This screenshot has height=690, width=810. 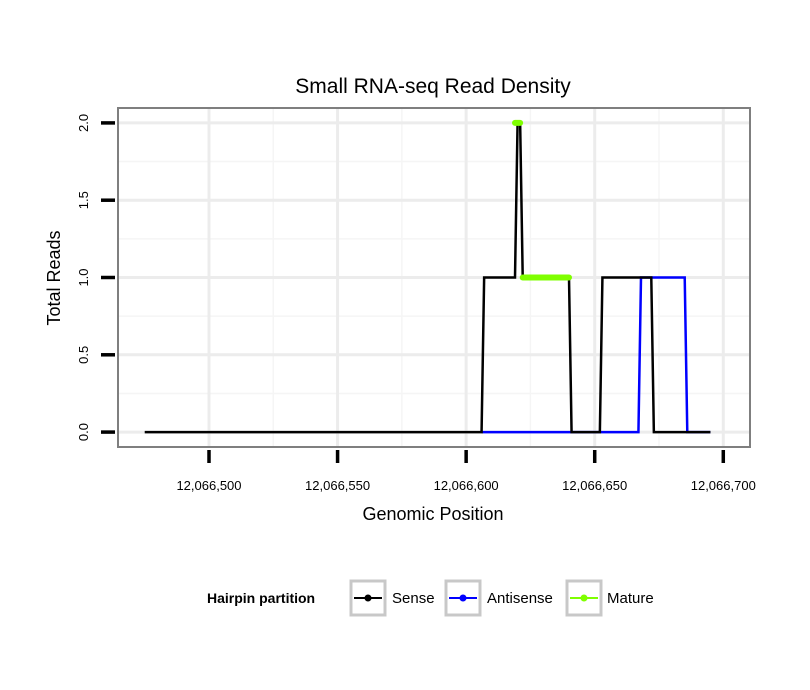 I want to click on x-tick-label: 12,066,500, so click(x=208, y=485).